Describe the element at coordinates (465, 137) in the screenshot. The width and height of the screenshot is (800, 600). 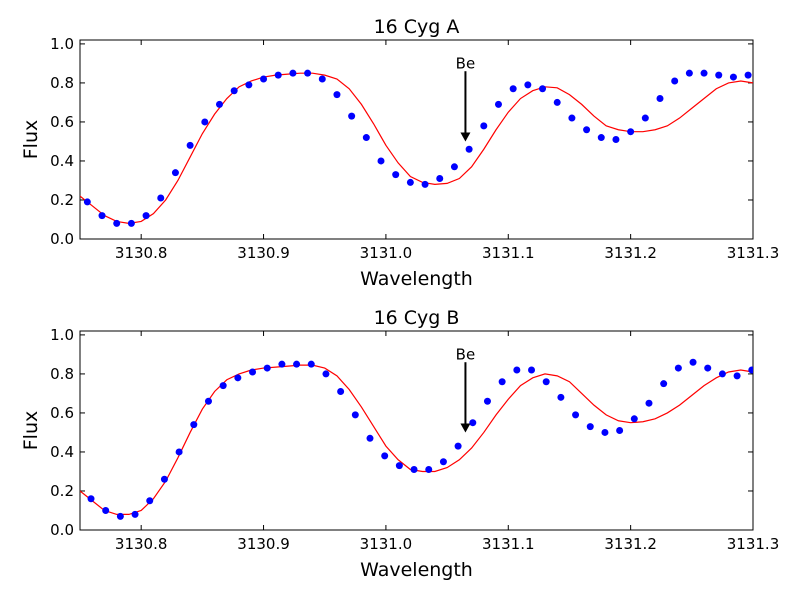
I see `annotation-arrow-head` at that location.